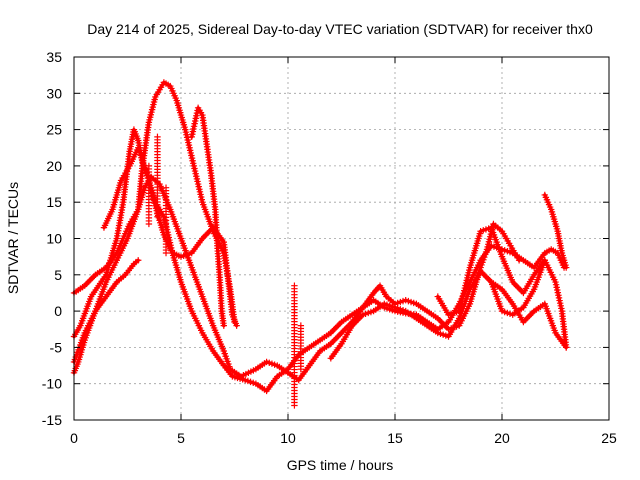  I want to click on y-tick-label: 20, so click(54, 166).